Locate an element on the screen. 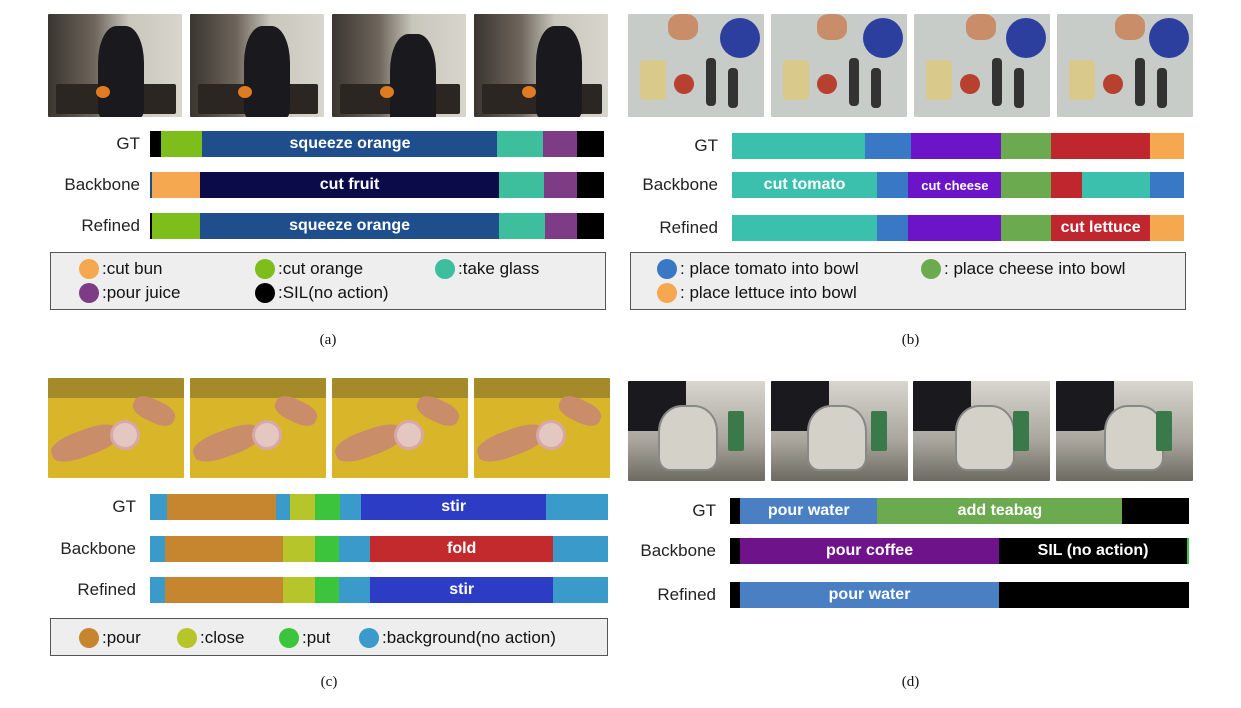  panel-caption: (a) is located at coordinates (328, 340).